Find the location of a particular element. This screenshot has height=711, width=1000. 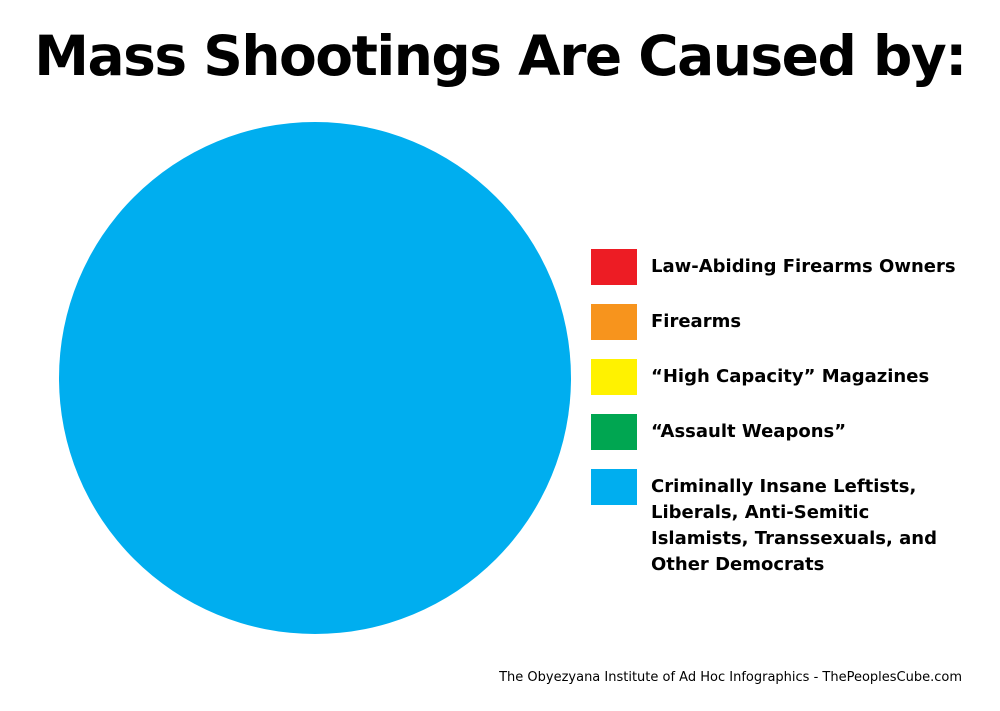

legend-label: Law-Abiding Firearms Owners is located at coordinates (803, 266).